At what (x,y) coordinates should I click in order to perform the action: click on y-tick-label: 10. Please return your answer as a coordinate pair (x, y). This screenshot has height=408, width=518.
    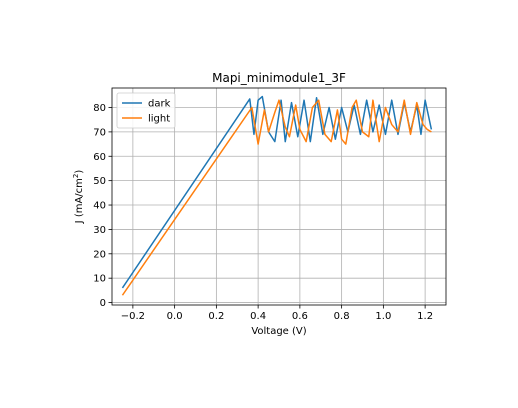
    Looking at the image, I should click on (99, 279).